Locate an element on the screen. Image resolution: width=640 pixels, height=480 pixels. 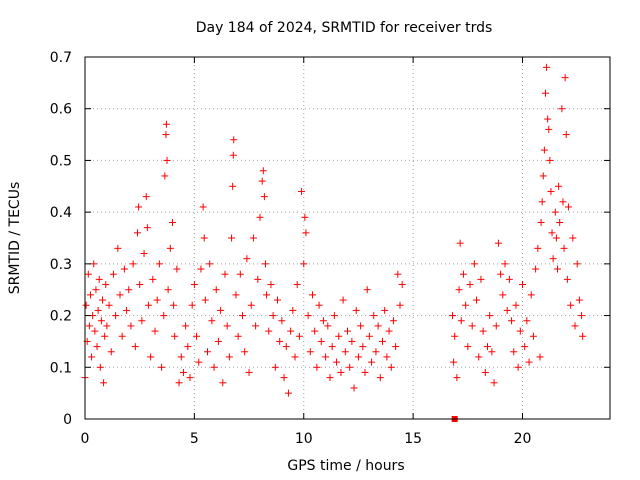
y-tick-label: 0.3 is located at coordinates (61, 265).